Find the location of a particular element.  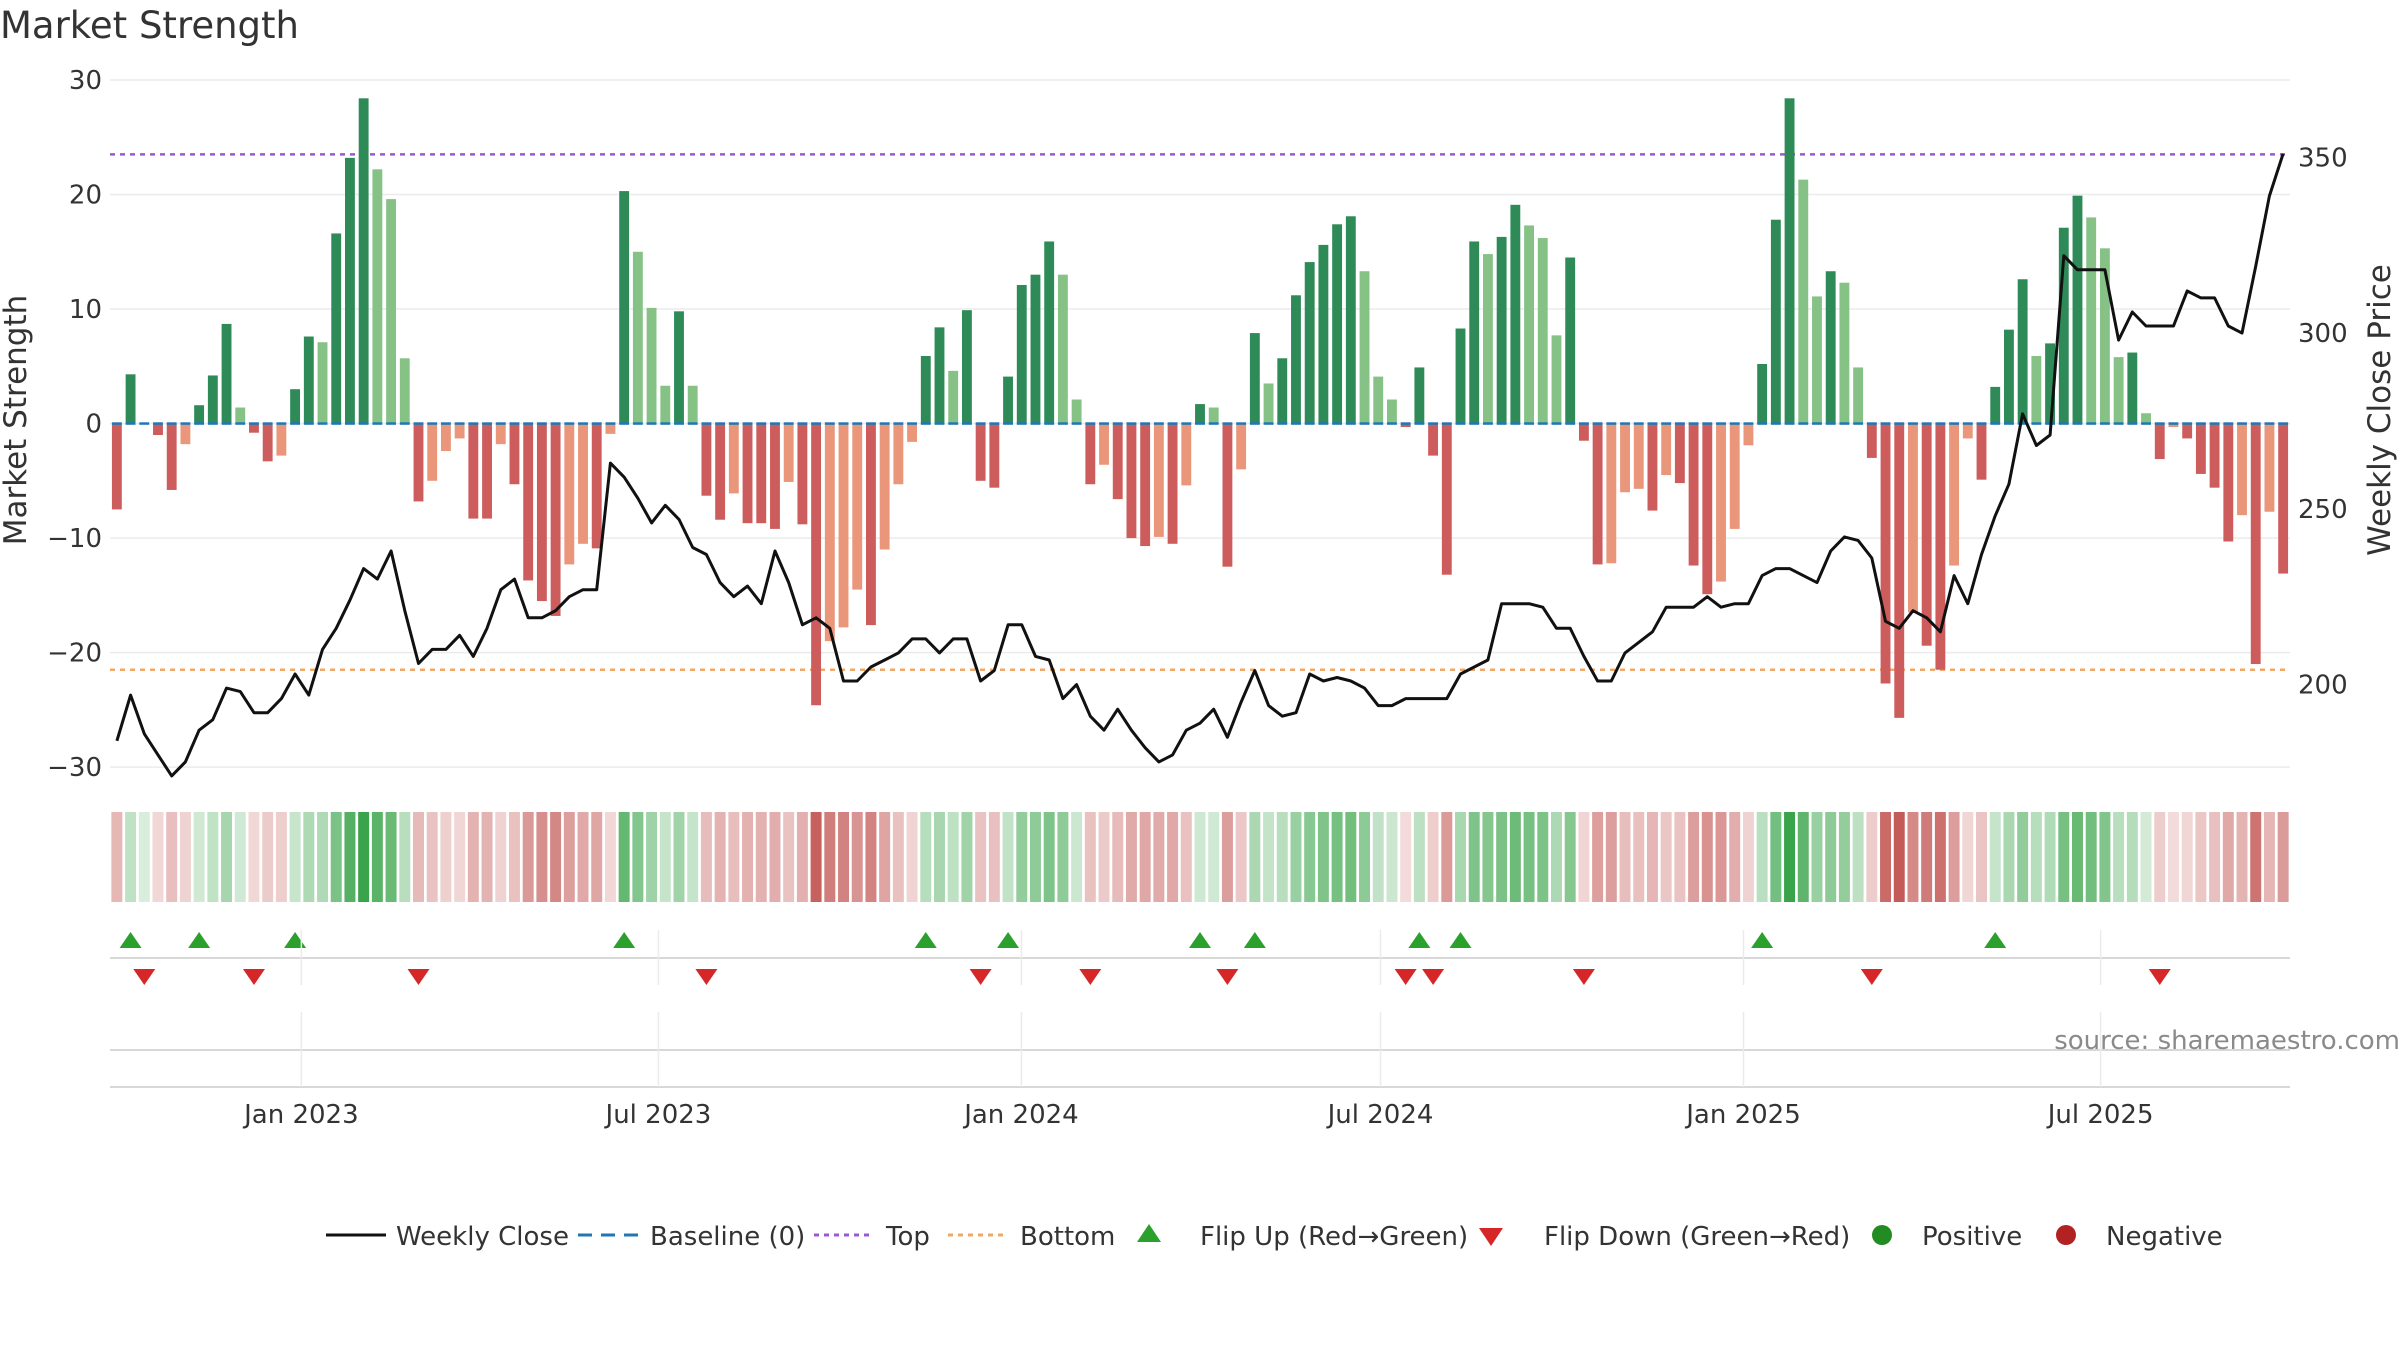

legend-item-negative: Negative is located at coordinates (2139, 1237).